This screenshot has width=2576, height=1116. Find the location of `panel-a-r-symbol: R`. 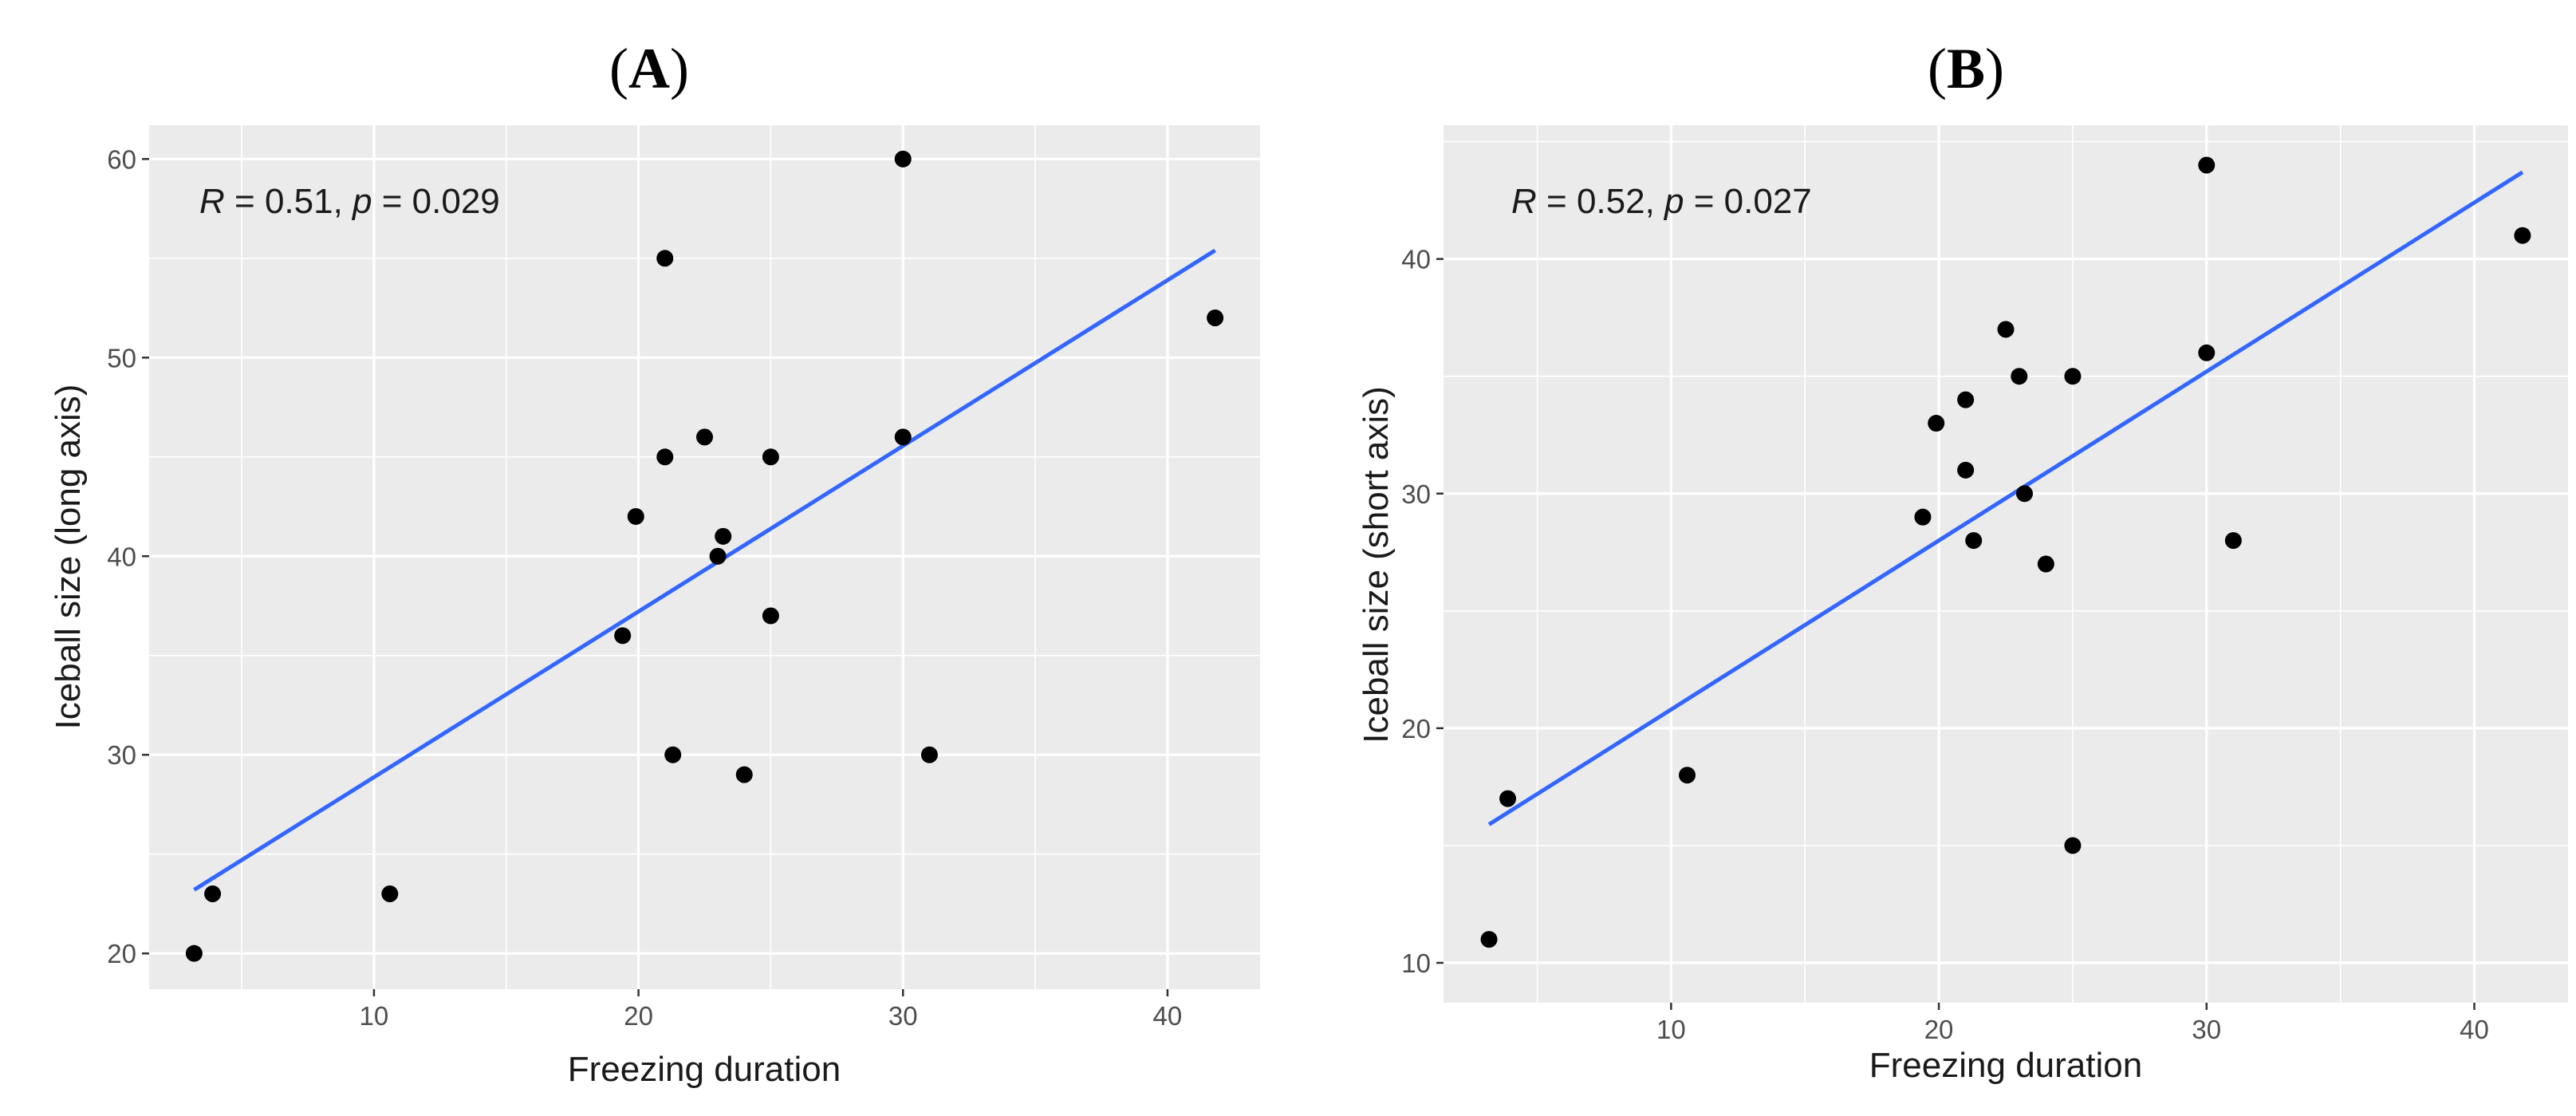

panel-a-r-symbol: R is located at coordinates (212, 201).